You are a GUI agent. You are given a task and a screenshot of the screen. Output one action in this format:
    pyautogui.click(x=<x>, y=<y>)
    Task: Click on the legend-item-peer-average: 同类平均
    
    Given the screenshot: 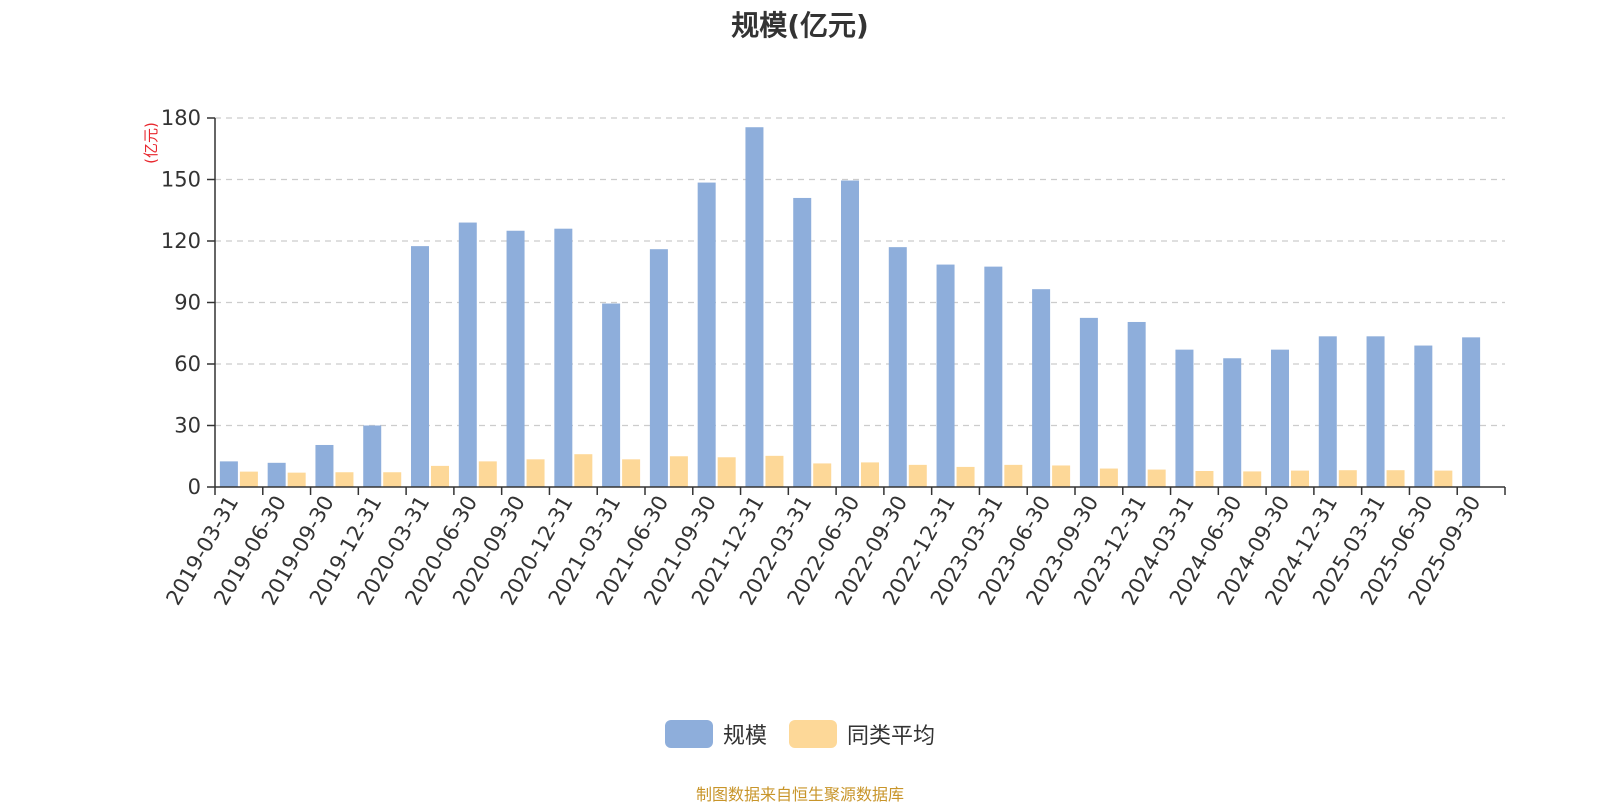 What is the action you would take?
    pyautogui.click(x=862, y=734)
    